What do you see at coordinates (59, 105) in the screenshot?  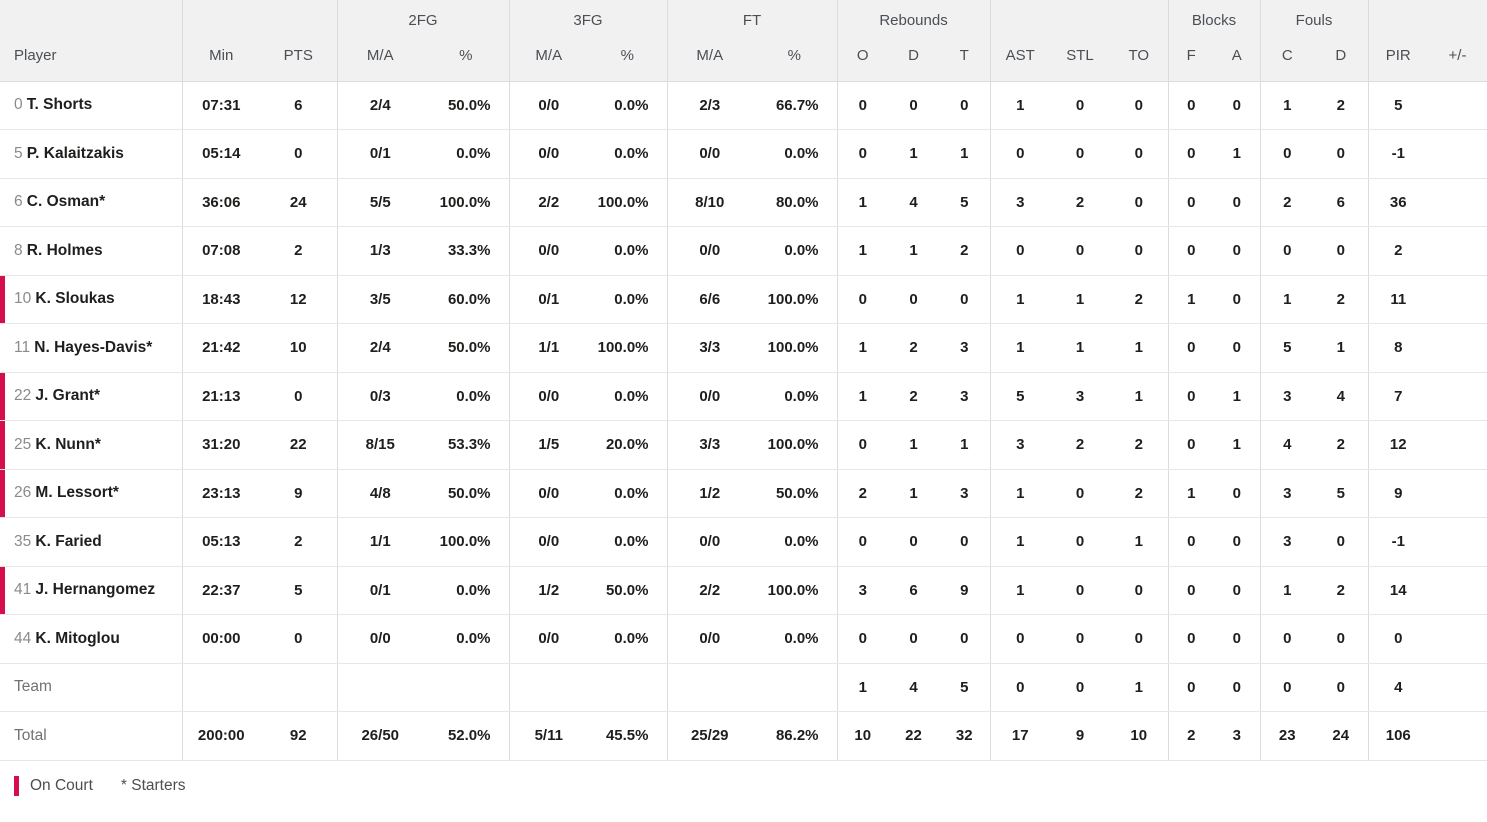 I see `player-name: T. Shorts` at bounding box center [59, 105].